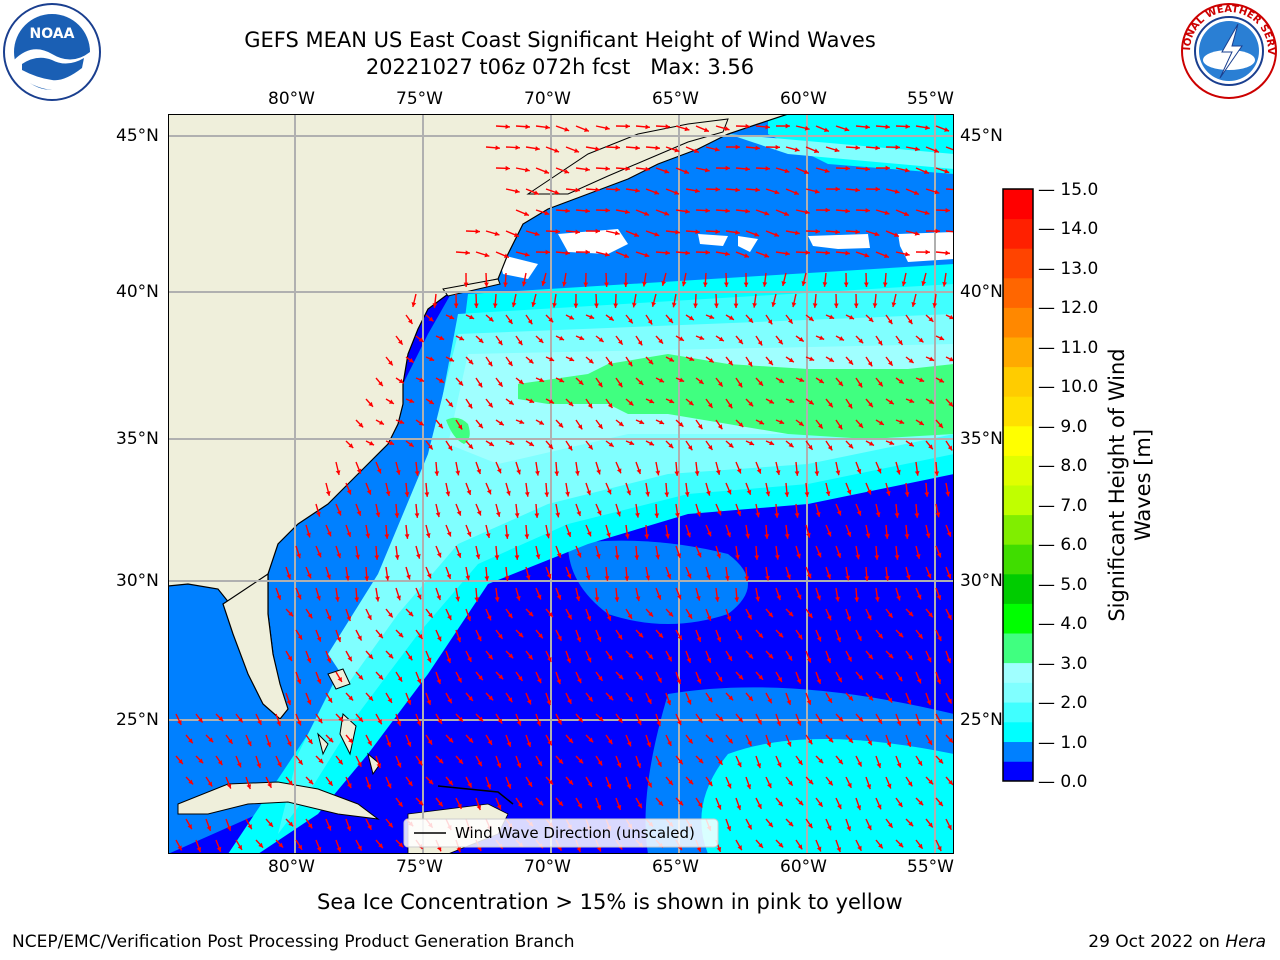 Image resolution: width=1280 pixels, height=960 pixels. What do you see at coordinates (949, 231) in the screenshot?
I see `wind-vector` at bounding box center [949, 231].